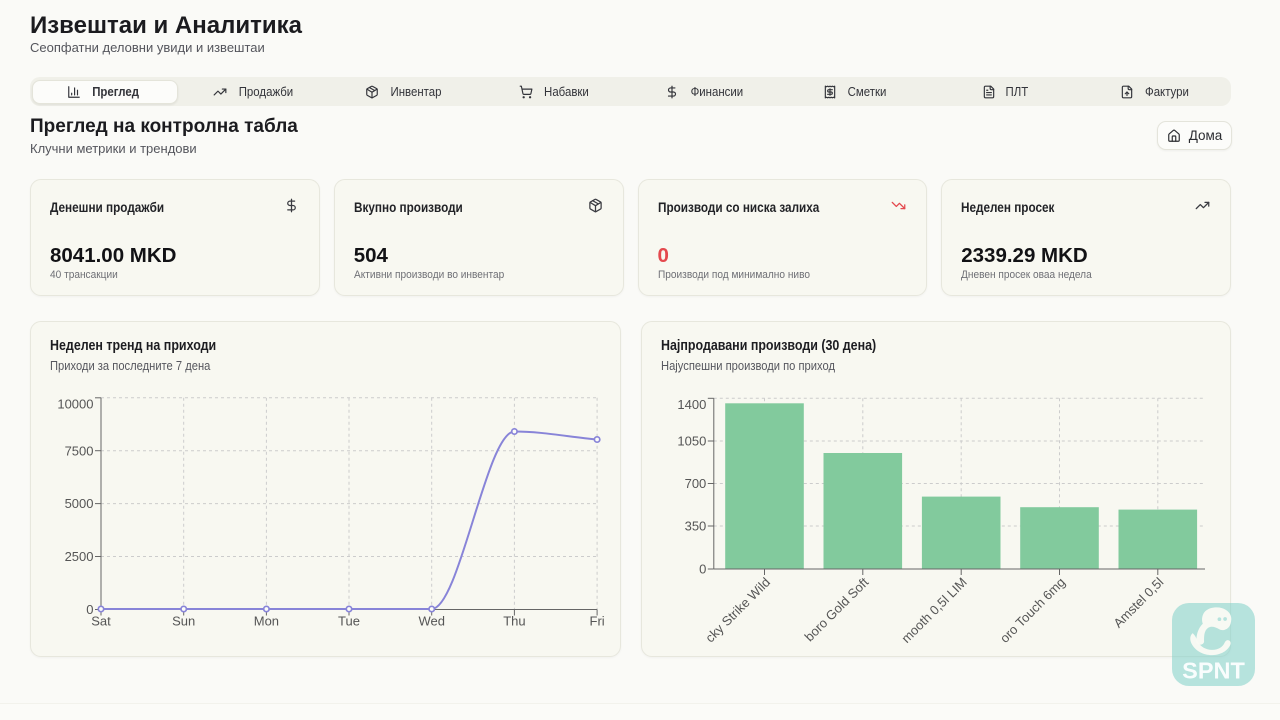  What do you see at coordinates (695, 483) in the screenshot?
I see `svg-text: 700` at bounding box center [695, 483].